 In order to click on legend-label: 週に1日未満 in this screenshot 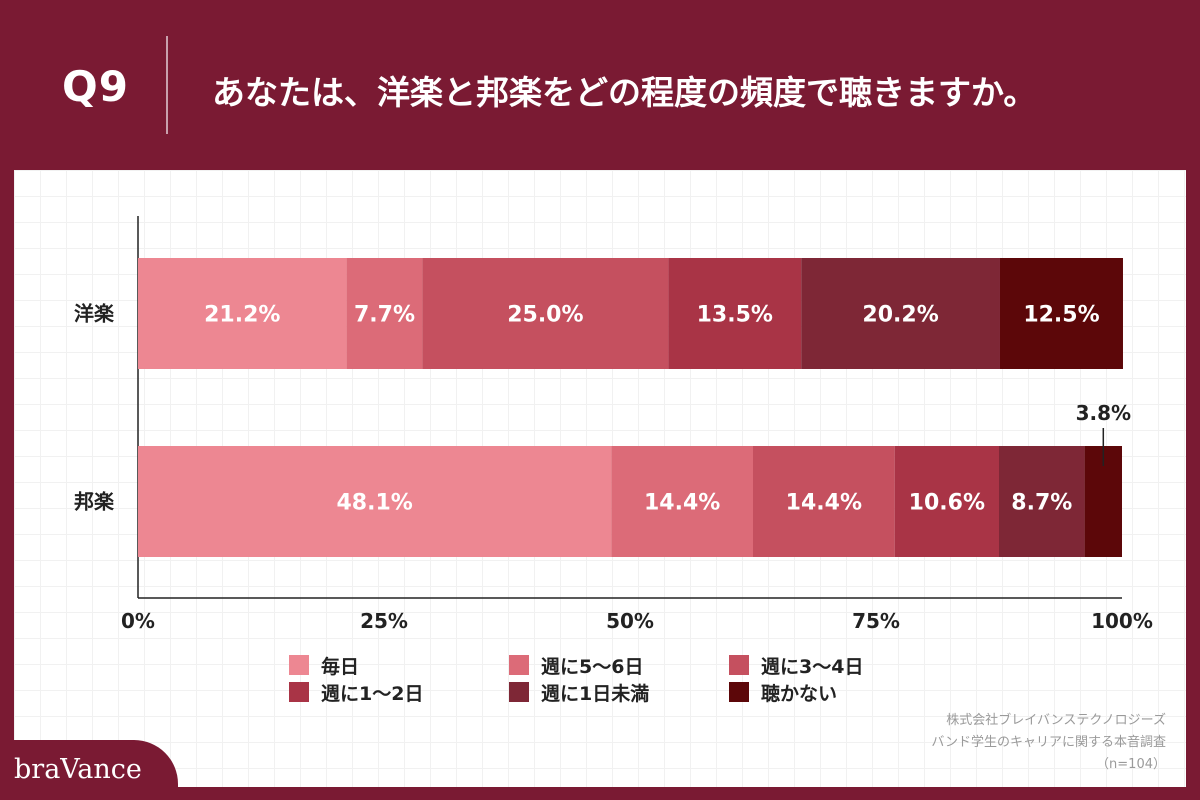, I will do `click(595, 693)`.